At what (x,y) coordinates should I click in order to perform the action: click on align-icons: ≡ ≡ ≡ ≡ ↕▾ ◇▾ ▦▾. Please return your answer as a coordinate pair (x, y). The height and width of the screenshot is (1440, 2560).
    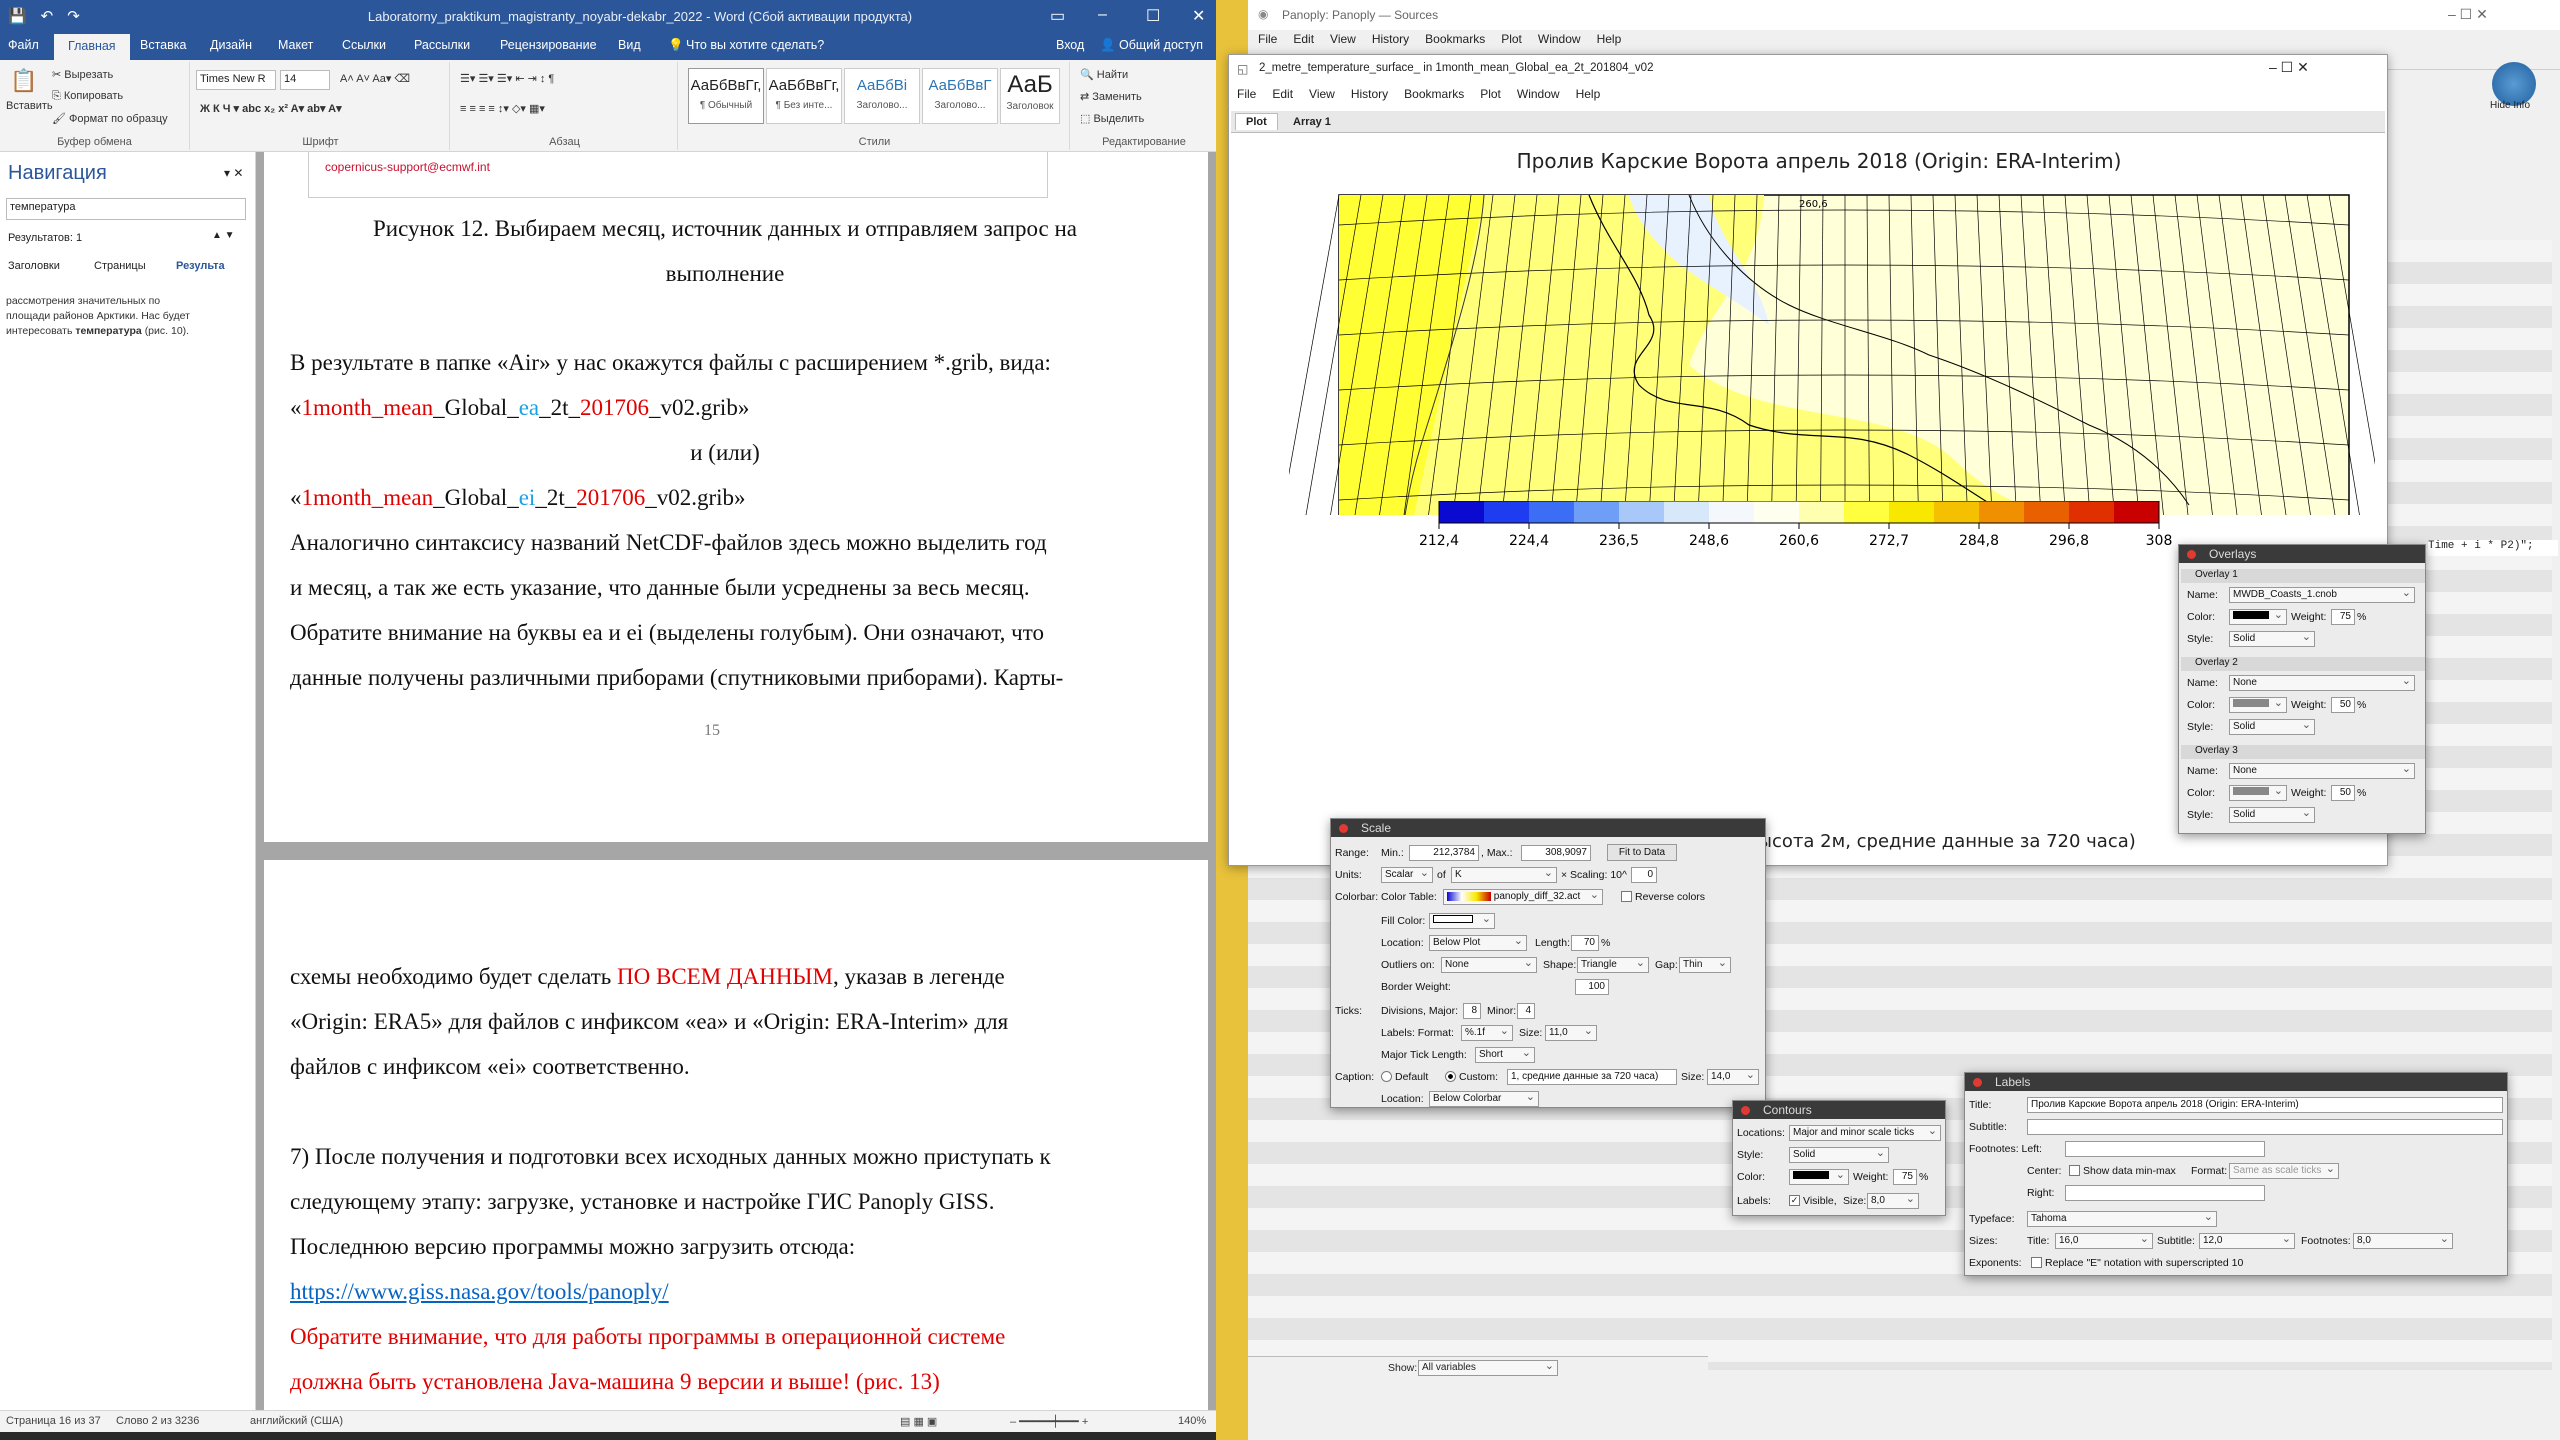
    Looking at the image, I should click on (502, 109).